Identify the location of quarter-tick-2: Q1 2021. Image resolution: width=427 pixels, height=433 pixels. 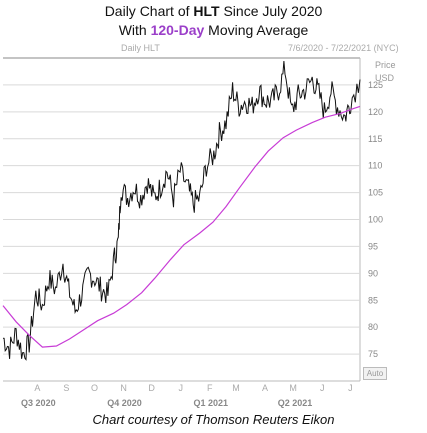
(210, 403).